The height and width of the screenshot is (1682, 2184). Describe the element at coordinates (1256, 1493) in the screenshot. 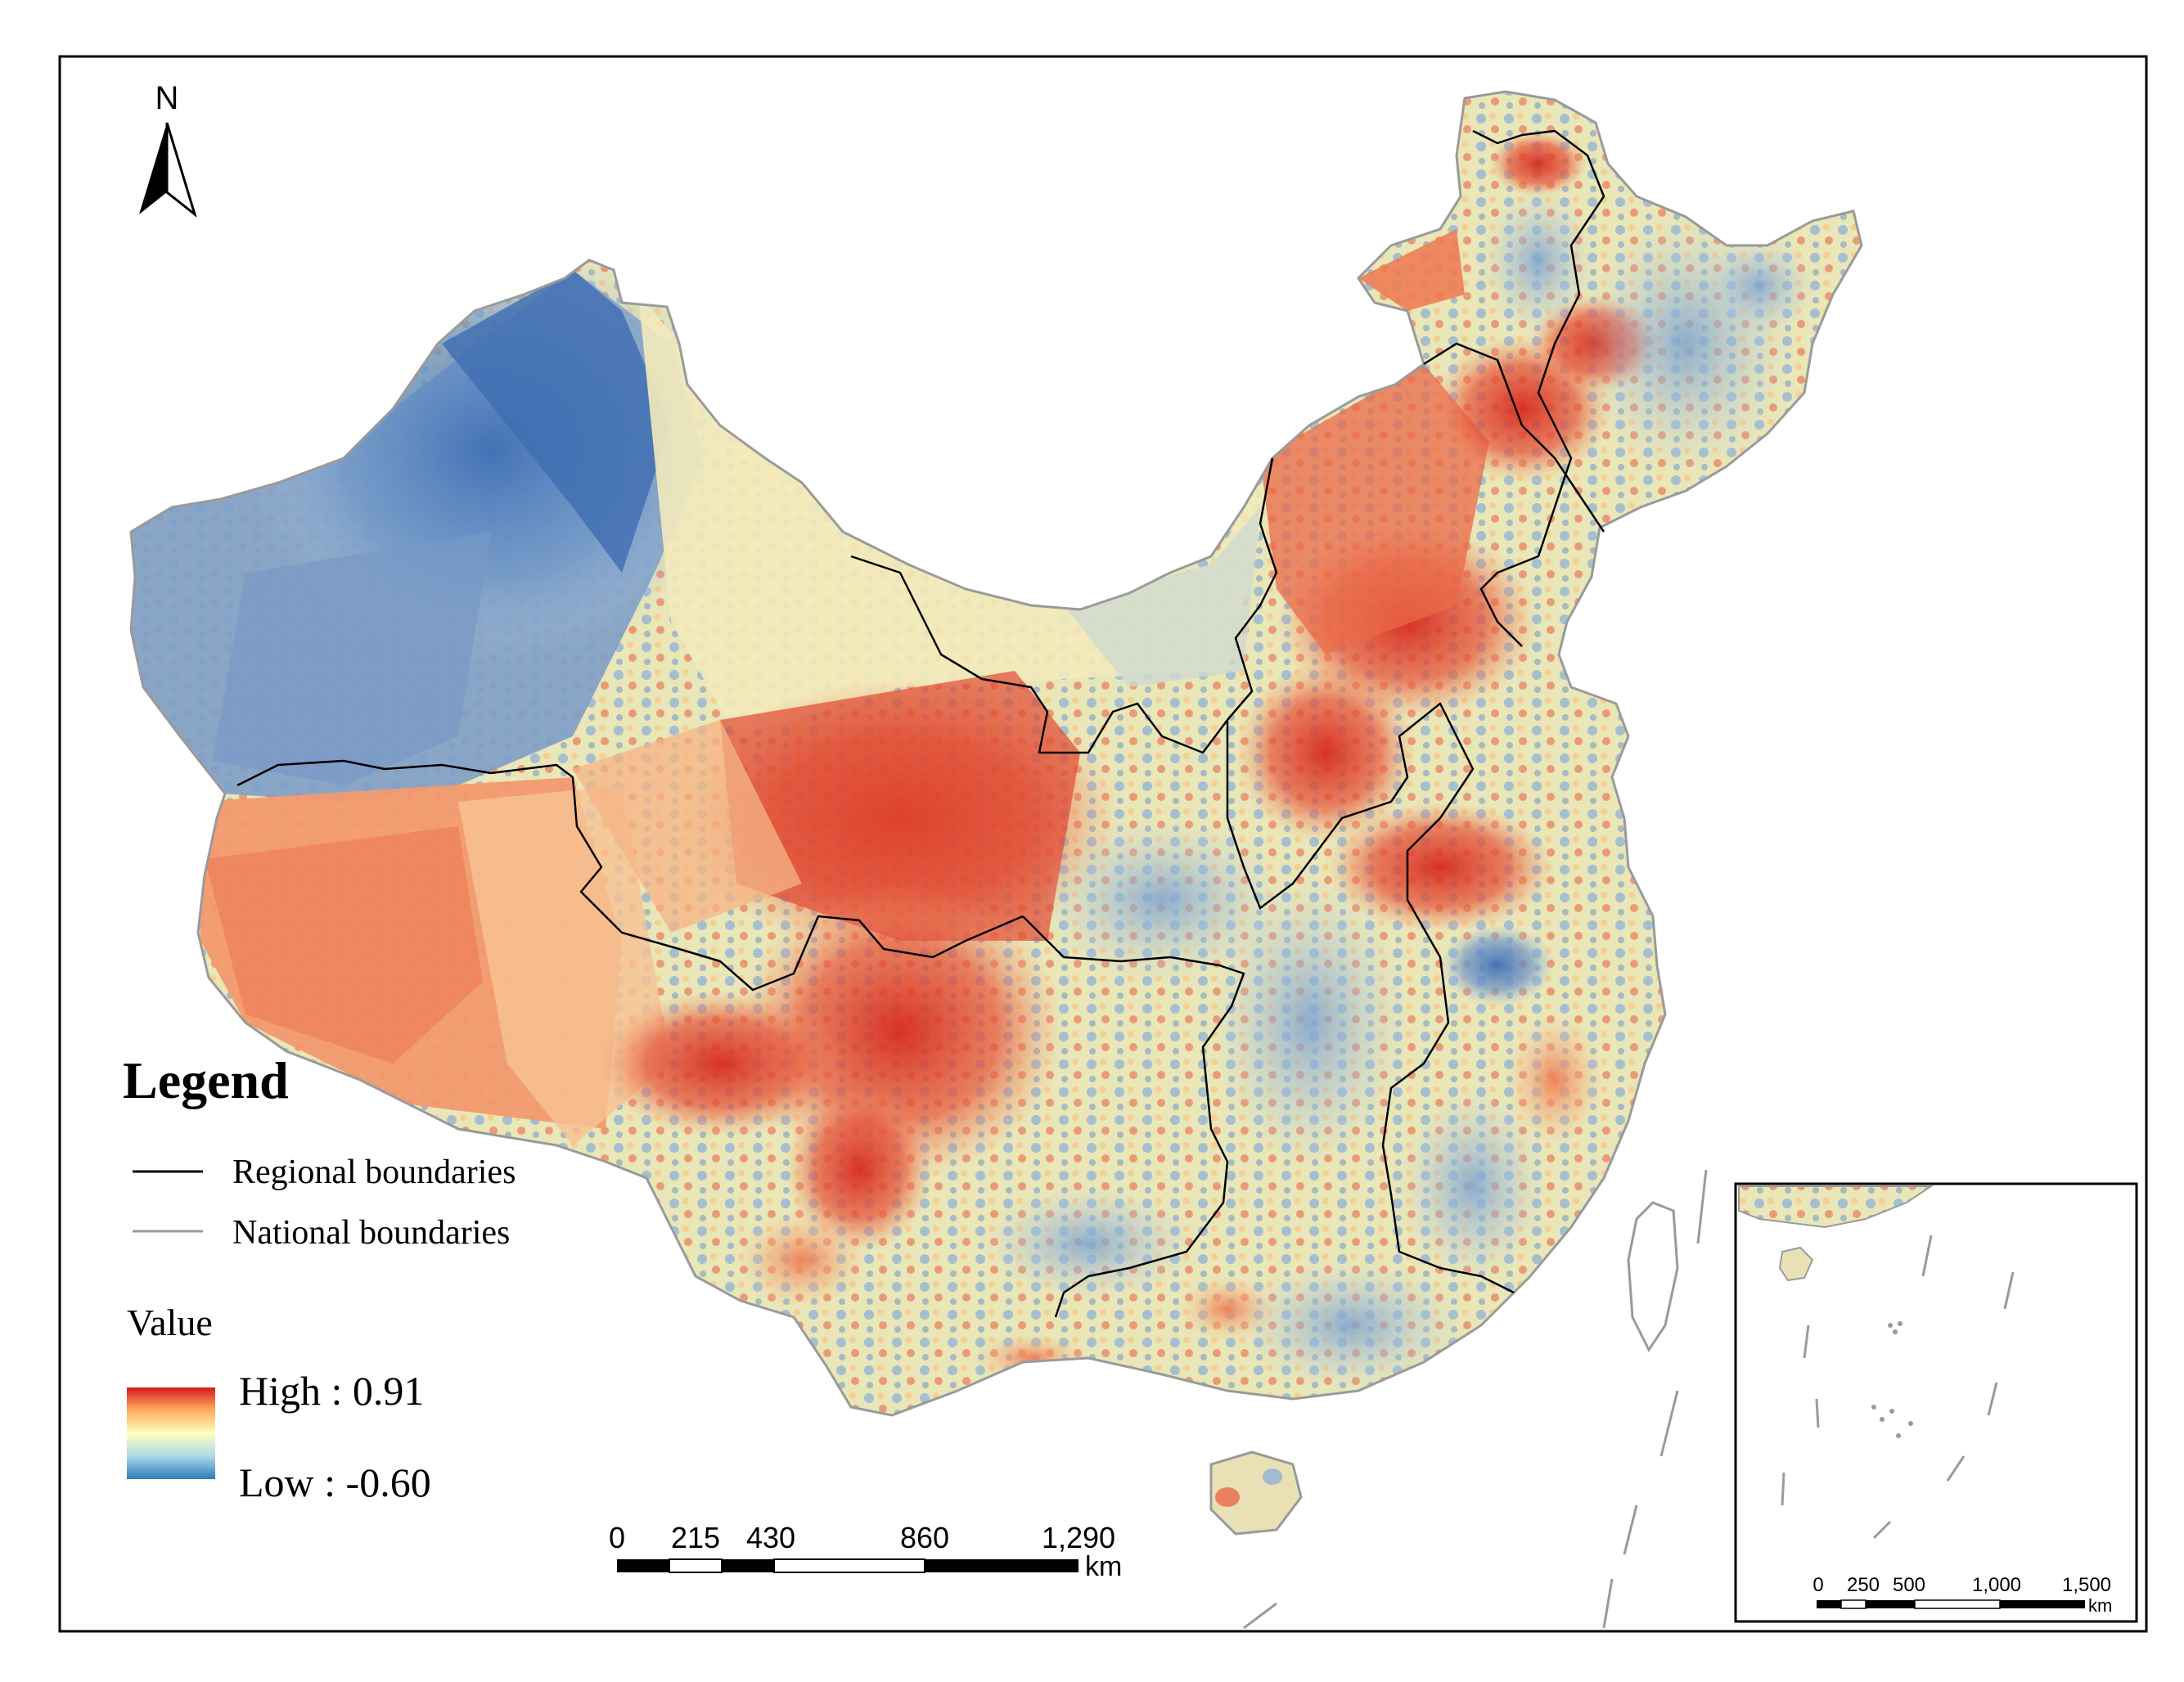

I see `hainan-island` at that location.